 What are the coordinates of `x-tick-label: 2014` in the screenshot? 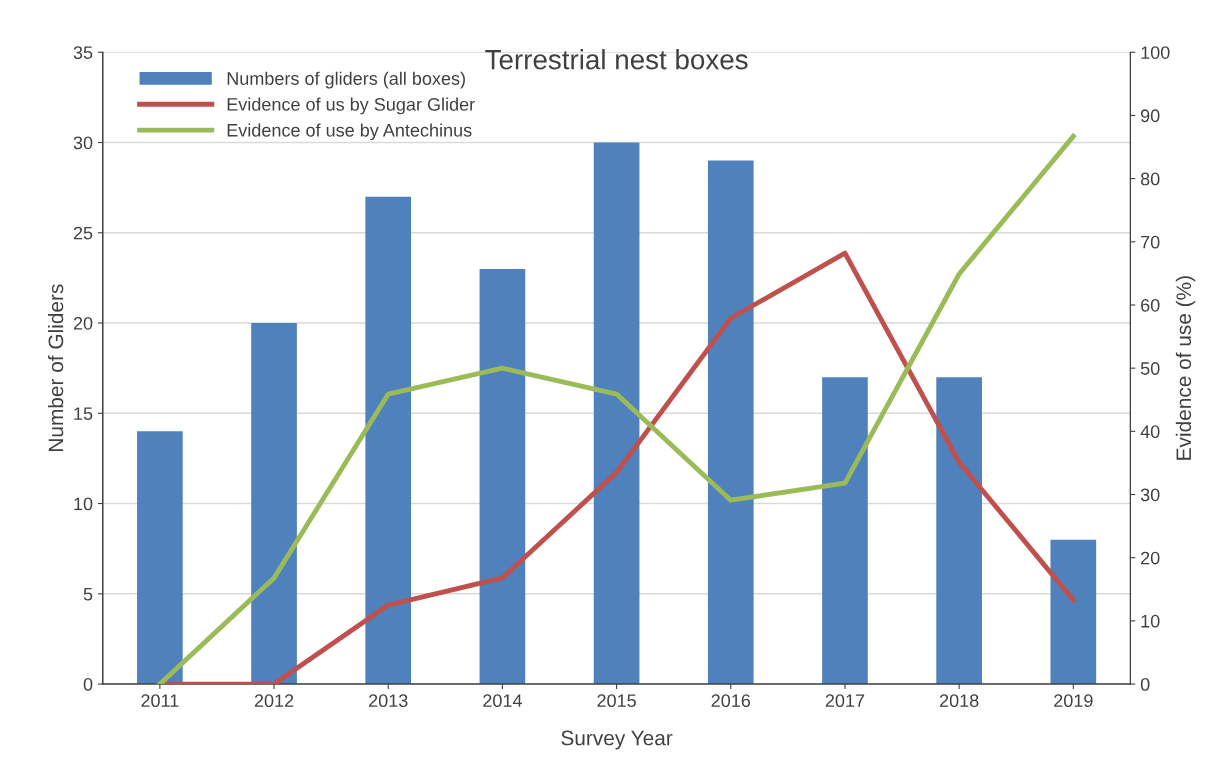 It's located at (502, 701).